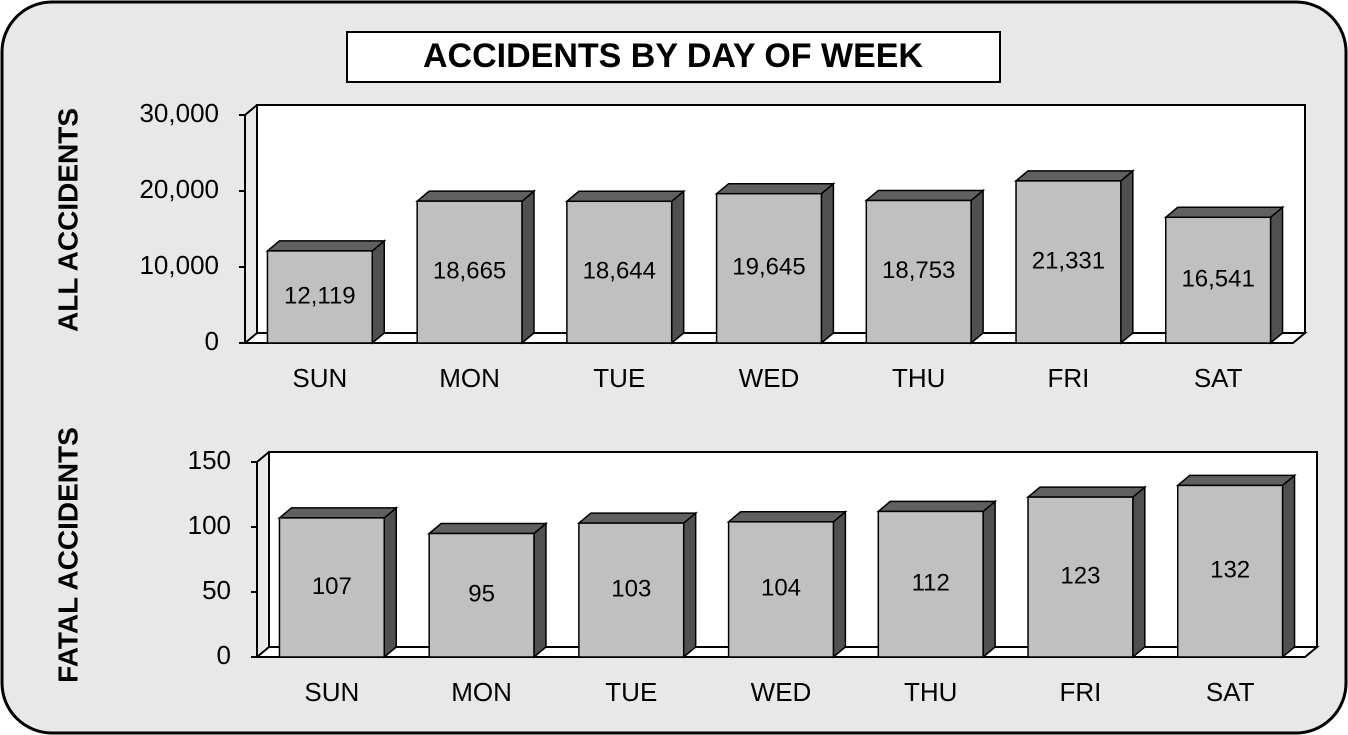 The width and height of the screenshot is (1348, 735). I want to click on value-label: 104, so click(781, 588).